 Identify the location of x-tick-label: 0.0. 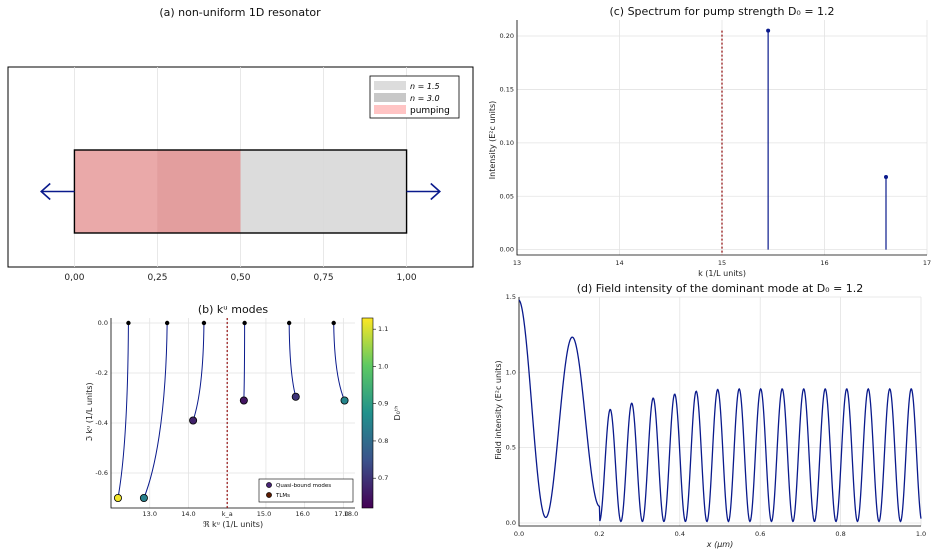
(519, 534).